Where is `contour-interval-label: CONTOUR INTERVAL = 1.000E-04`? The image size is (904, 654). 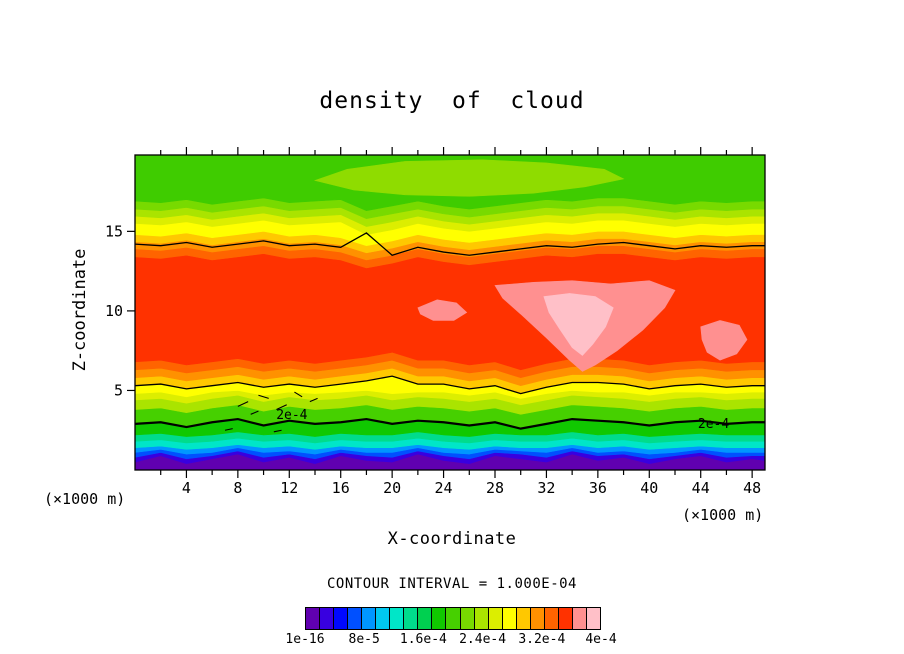 contour-interval-label: CONTOUR INTERVAL = 1.000E-04 is located at coordinates (451, 584).